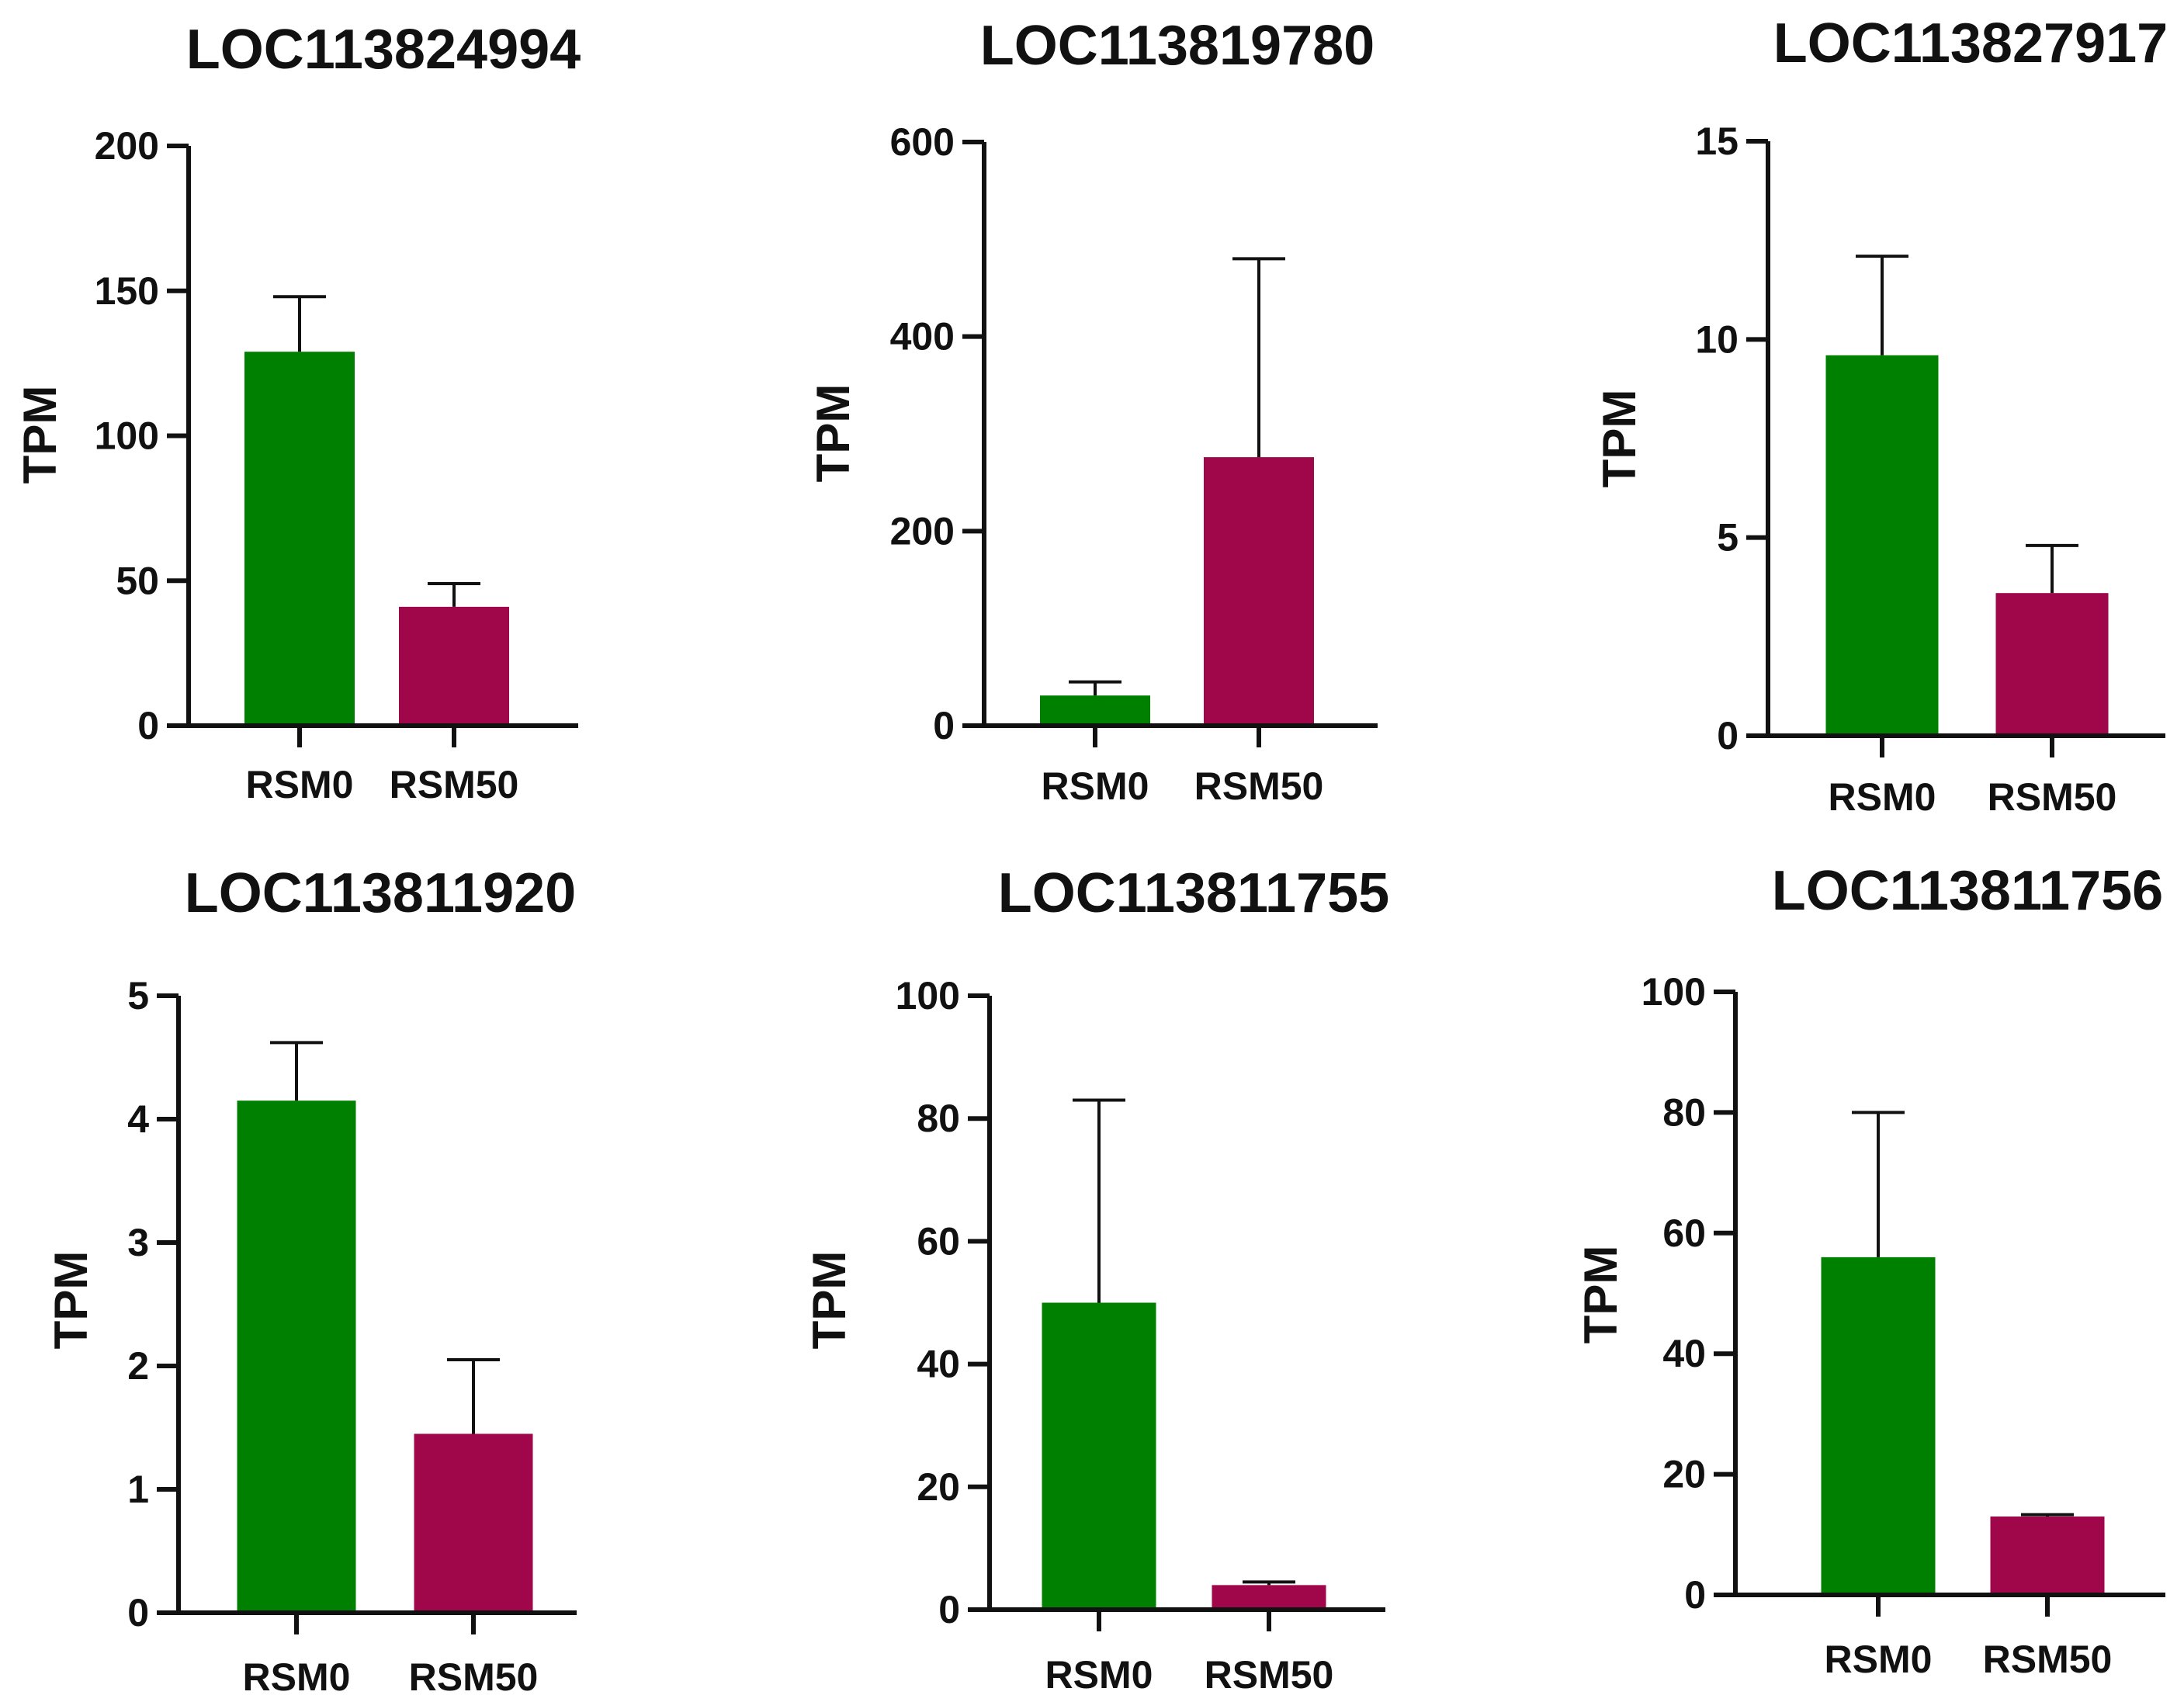  What do you see at coordinates (384, 50) in the screenshot?
I see `chart-title: LOC113824994` at bounding box center [384, 50].